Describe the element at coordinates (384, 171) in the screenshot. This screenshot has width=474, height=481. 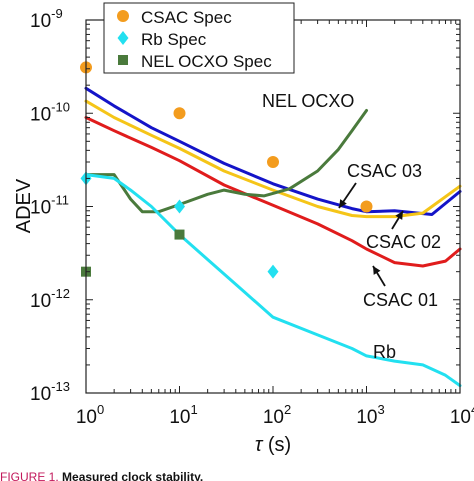
I see `annotation-csac-03: CSAC 03` at that location.